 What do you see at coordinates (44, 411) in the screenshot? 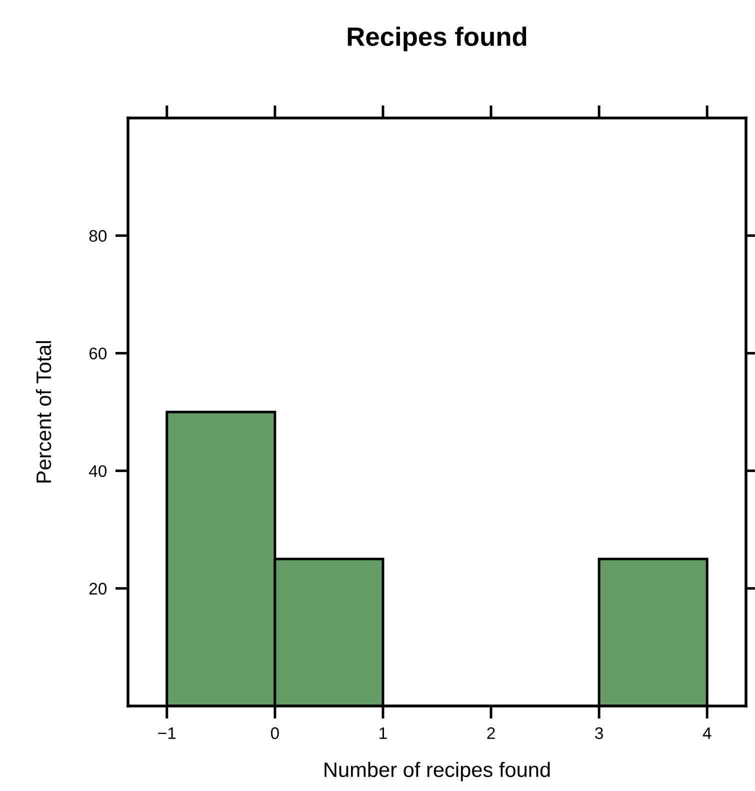
I see `y-axis-title: Percent of Total` at bounding box center [44, 411].